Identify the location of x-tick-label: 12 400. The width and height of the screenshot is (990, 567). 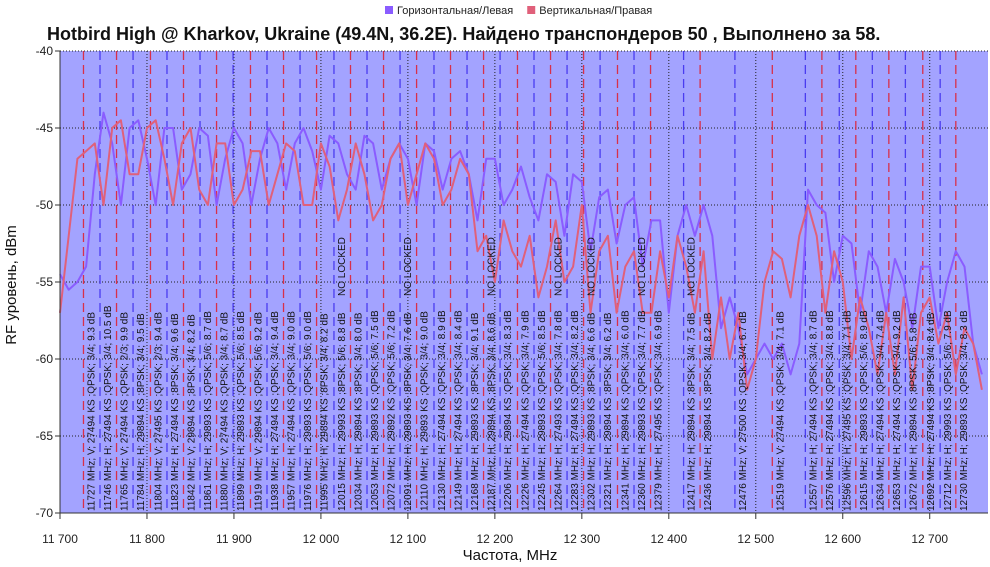
(668, 539).